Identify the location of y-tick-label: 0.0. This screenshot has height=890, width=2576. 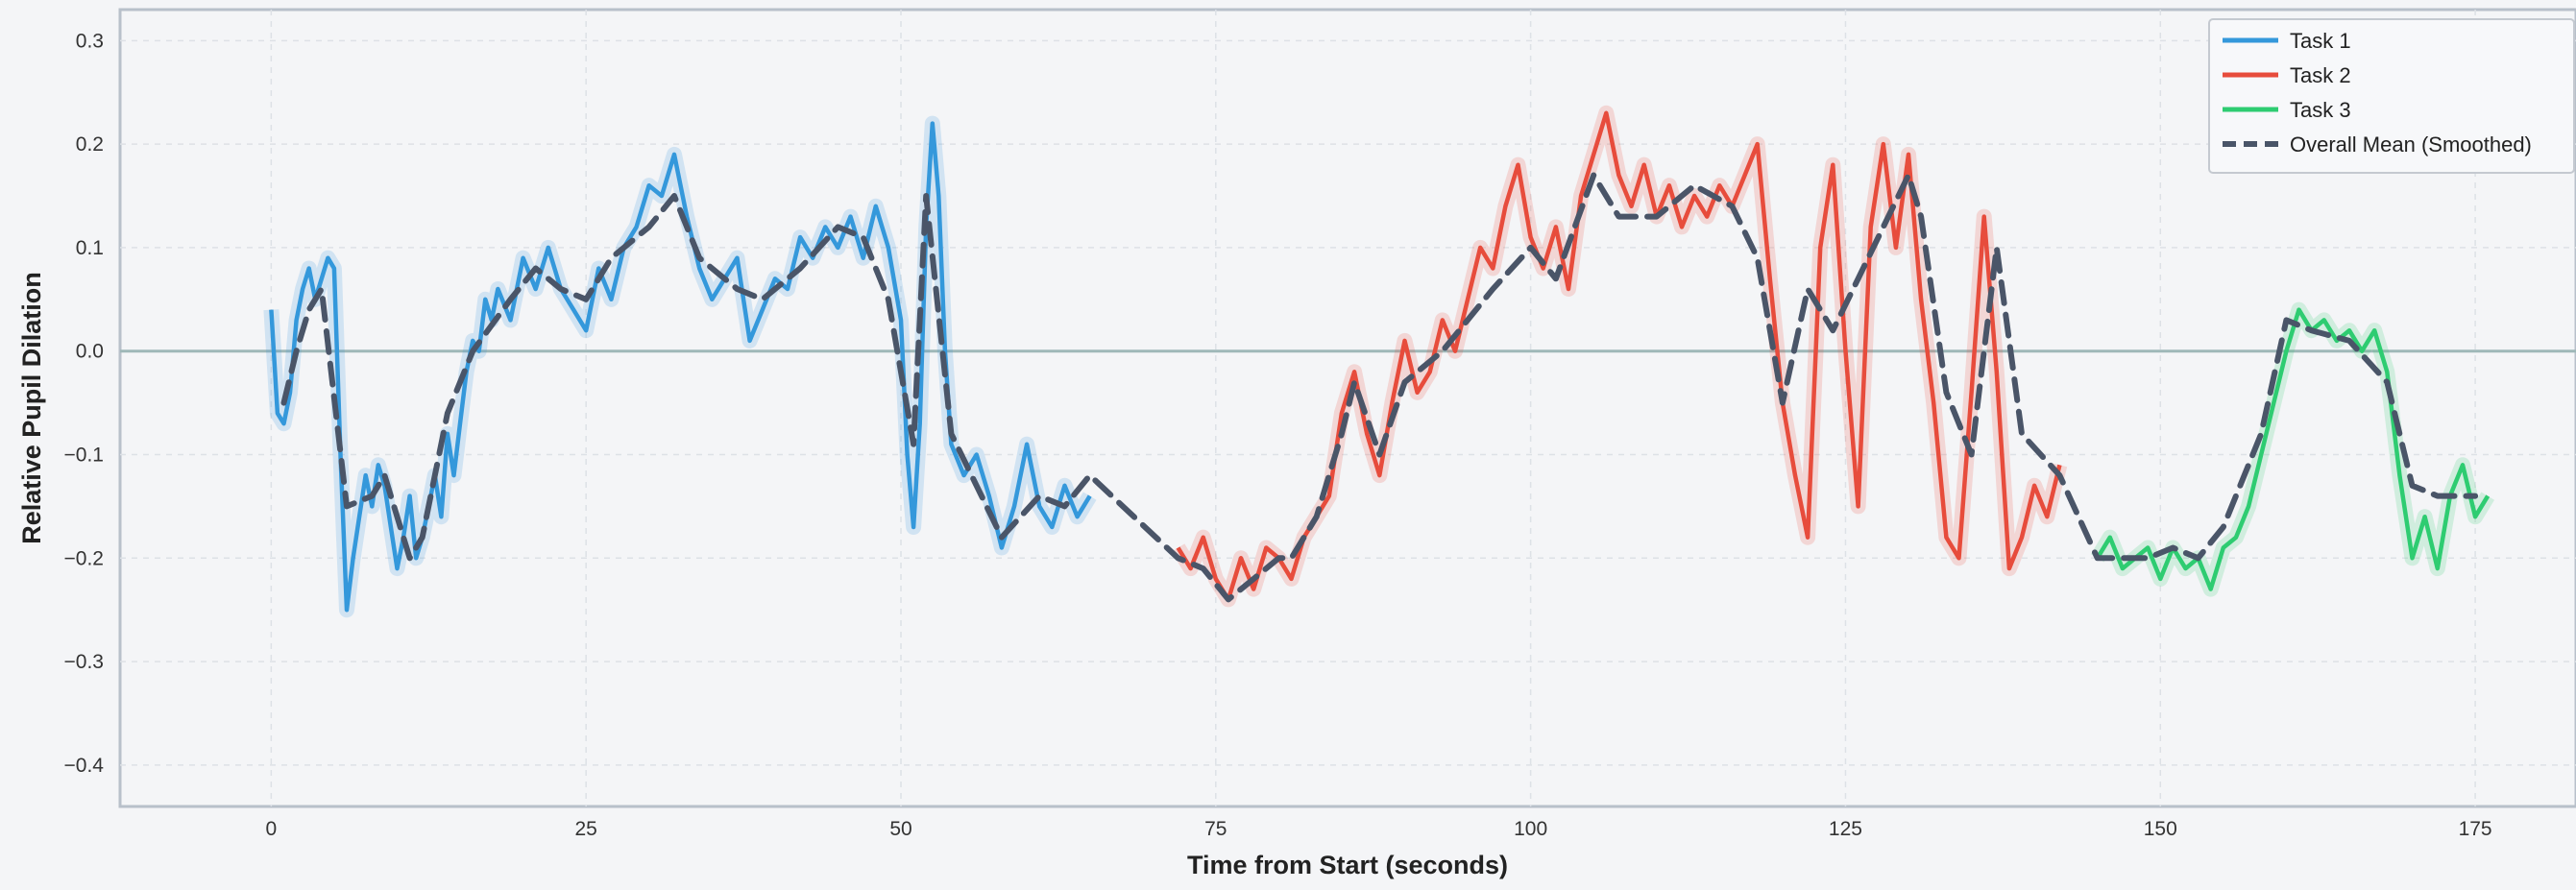
(90, 352).